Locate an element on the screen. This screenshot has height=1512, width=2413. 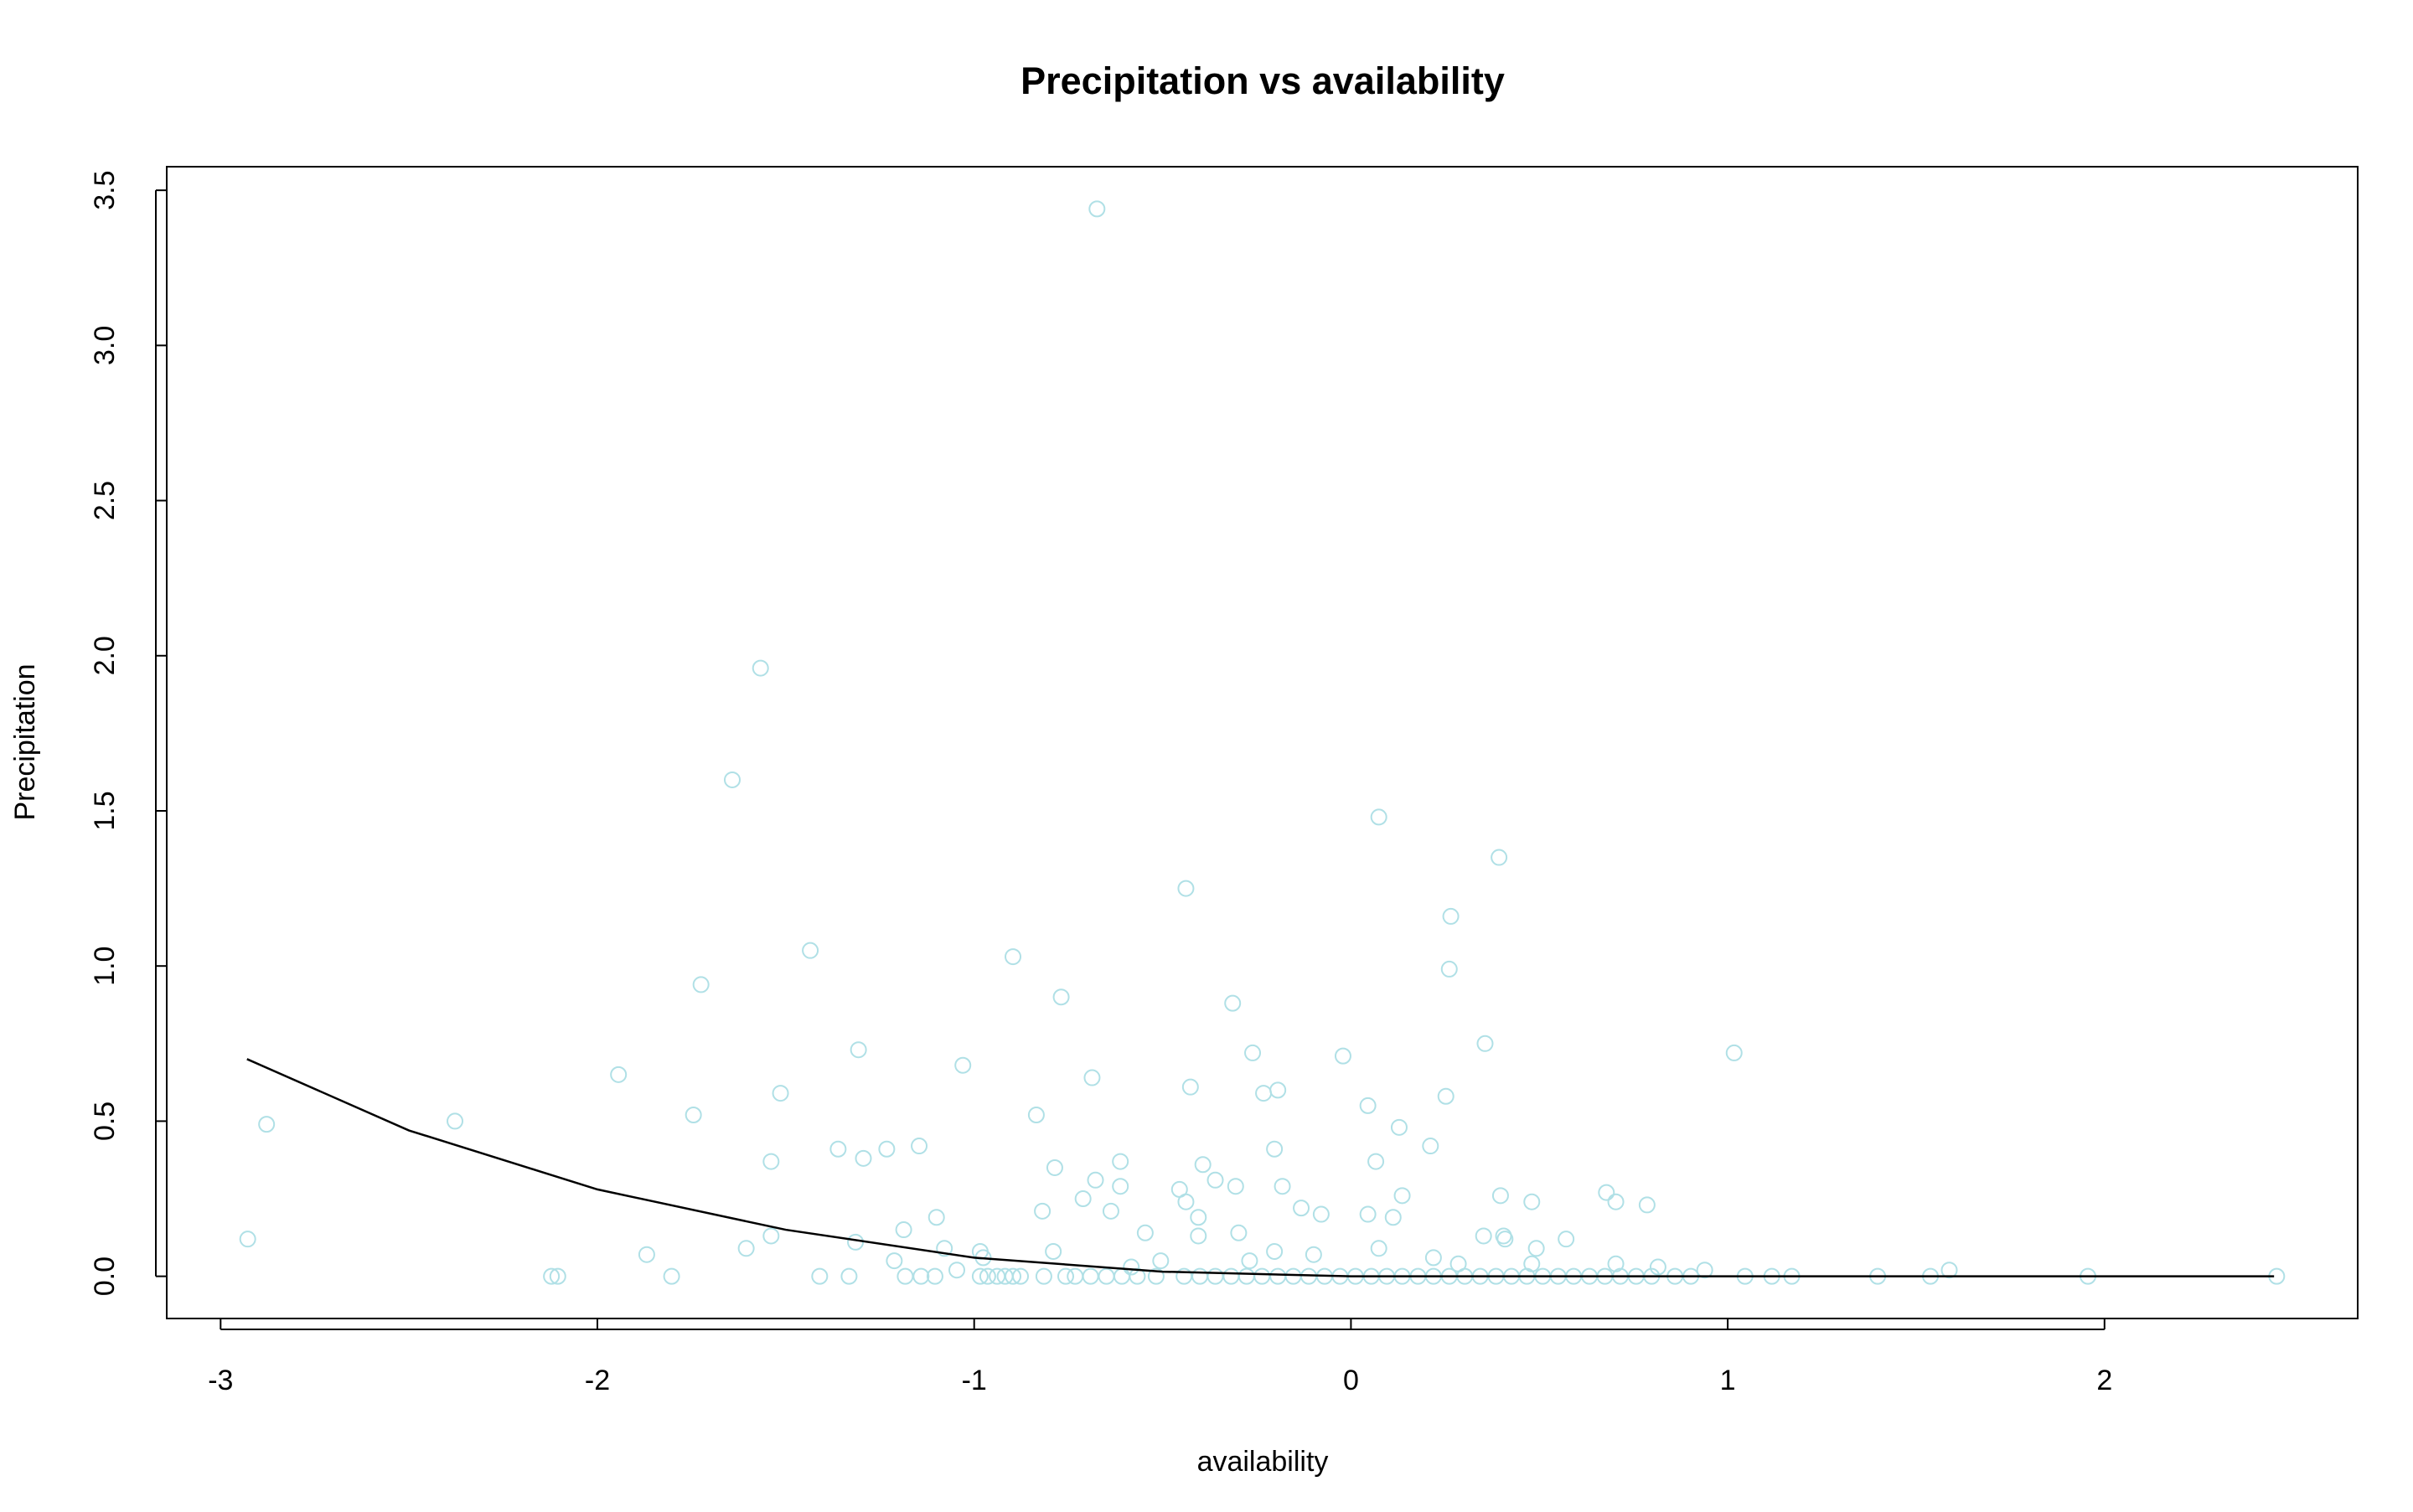
x-tick-label: 1 is located at coordinates (1728, 1380).